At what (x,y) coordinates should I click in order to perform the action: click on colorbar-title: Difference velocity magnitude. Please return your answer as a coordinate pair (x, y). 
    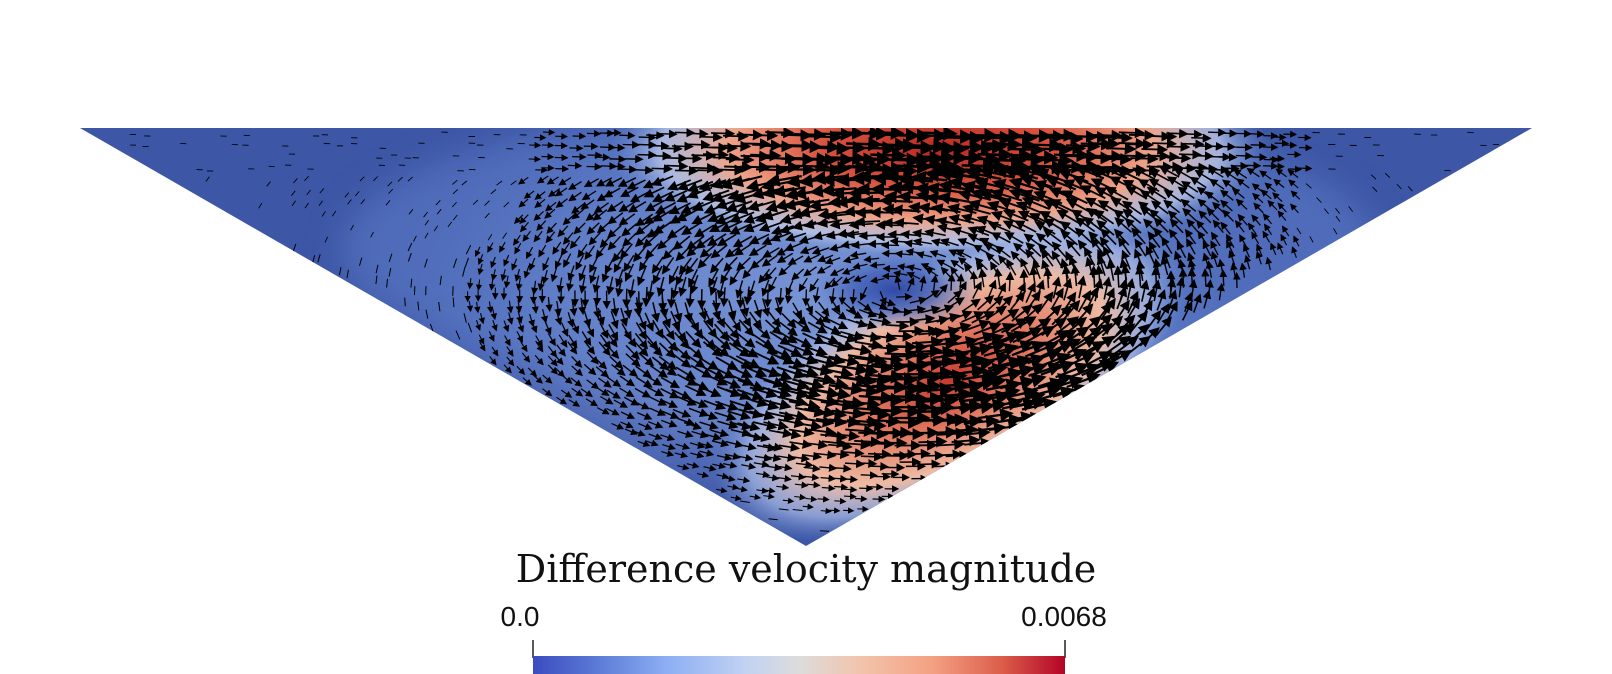
    Looking at the image, I should click on (806, 569).